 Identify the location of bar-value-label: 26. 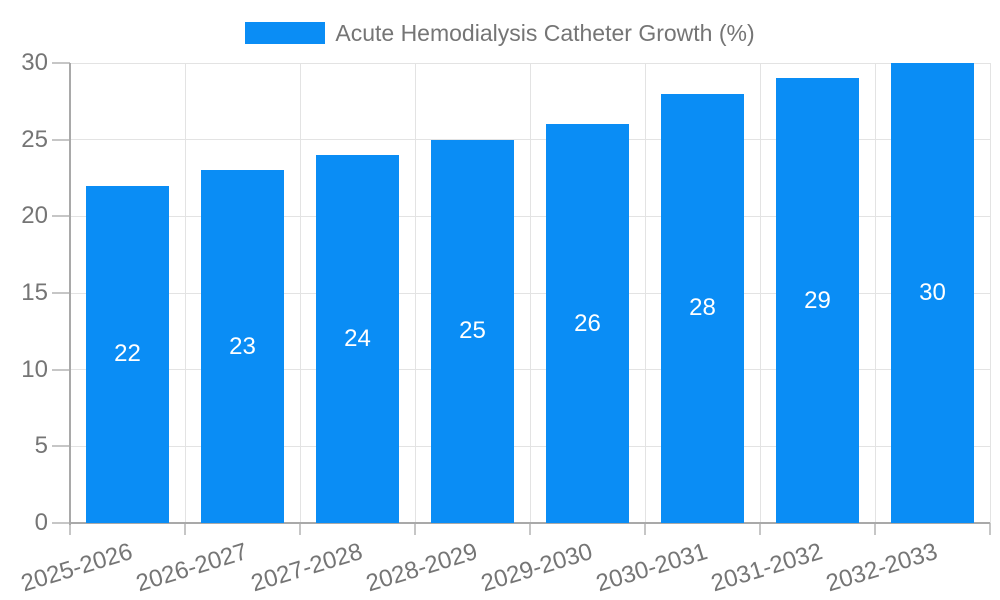
(587, 323).